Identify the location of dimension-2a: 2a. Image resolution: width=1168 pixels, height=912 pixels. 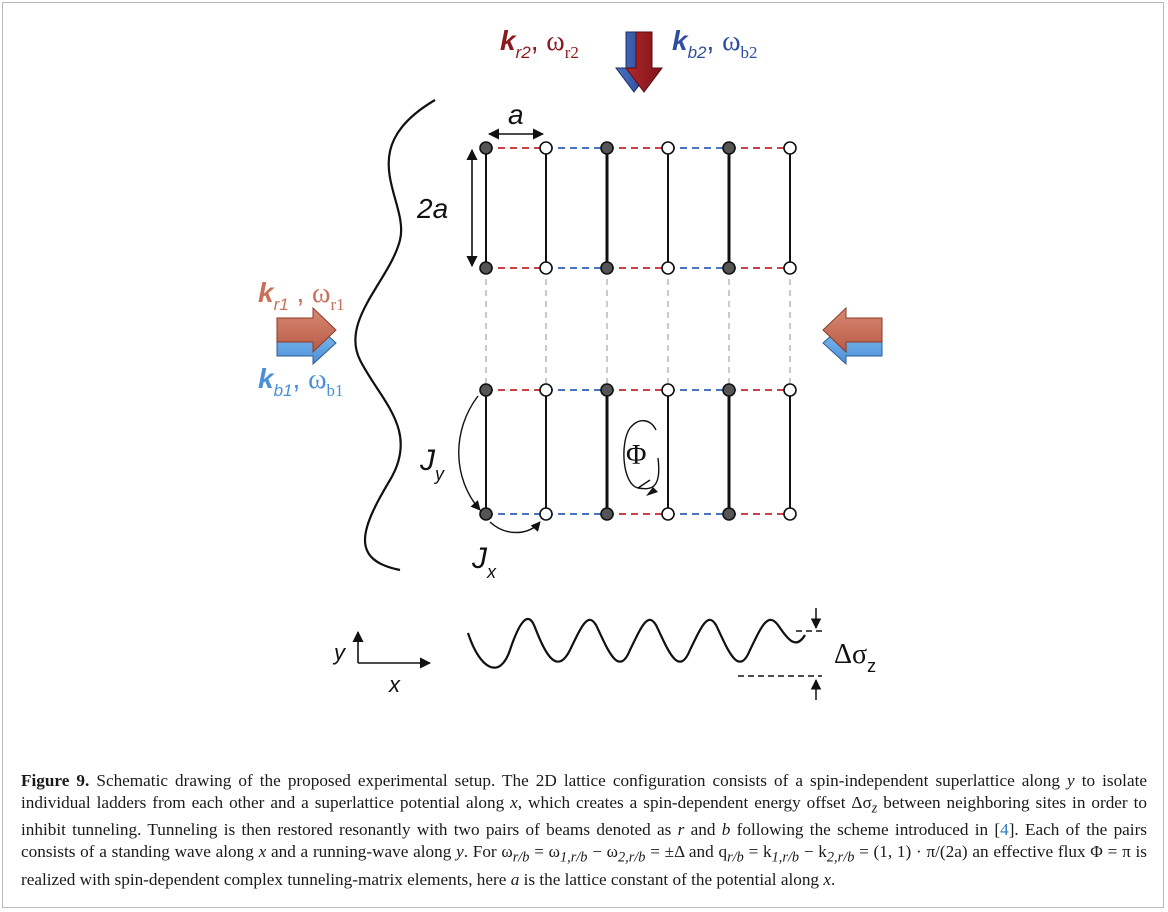
(447, 208).